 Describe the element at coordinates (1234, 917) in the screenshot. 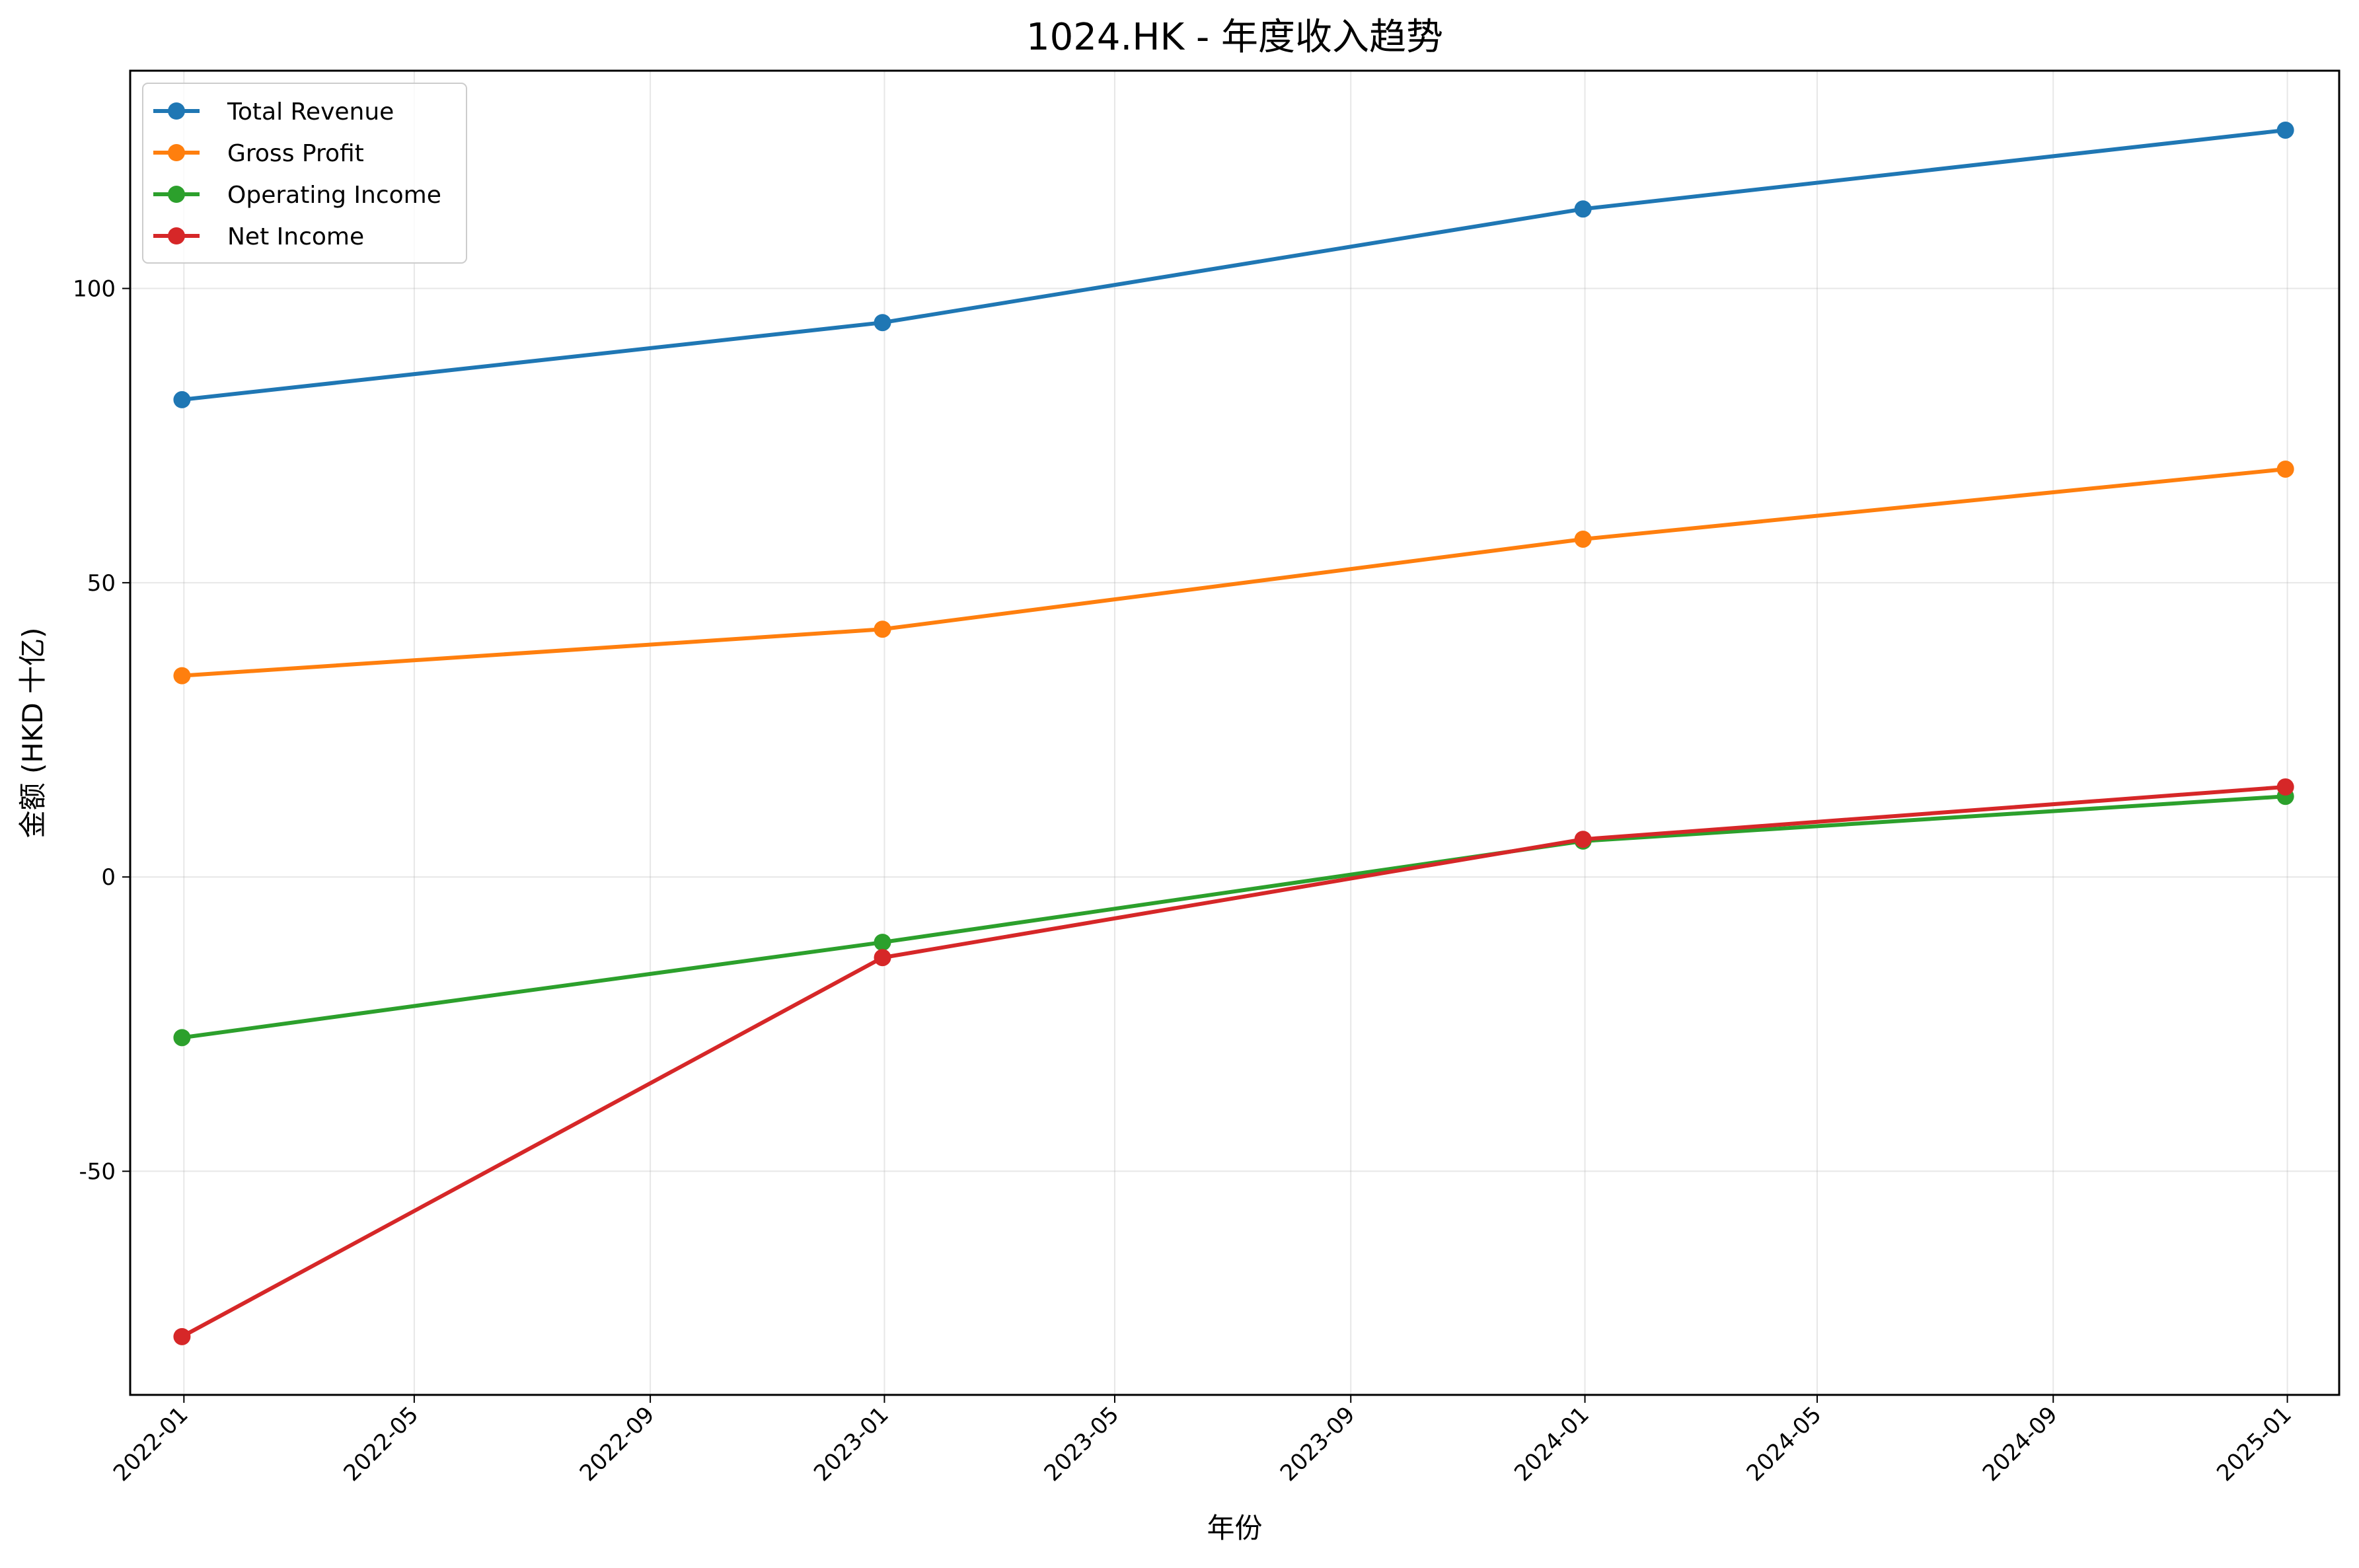

I see `operating-income-line` at that location.